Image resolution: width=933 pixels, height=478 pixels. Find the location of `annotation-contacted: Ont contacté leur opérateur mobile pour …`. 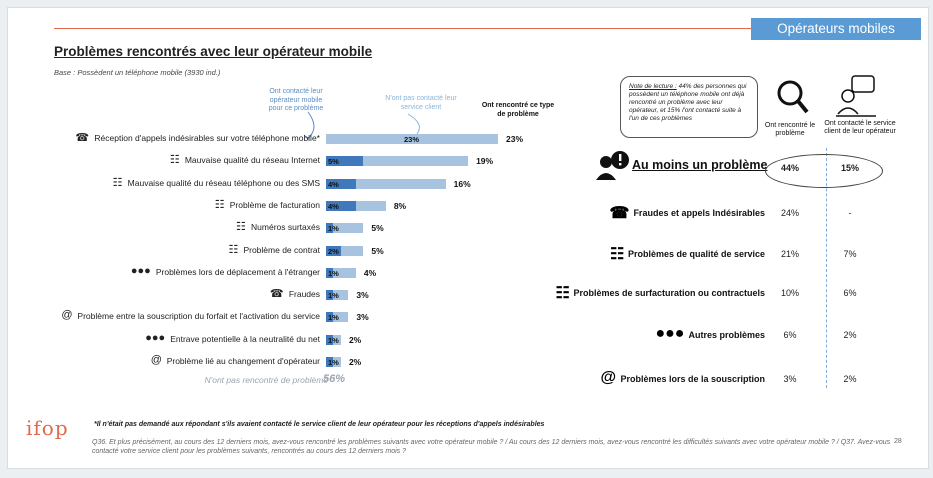

annotation-contacted: Ont contacté leur opérateur mobile pour … is located at coordinates (296, 100).